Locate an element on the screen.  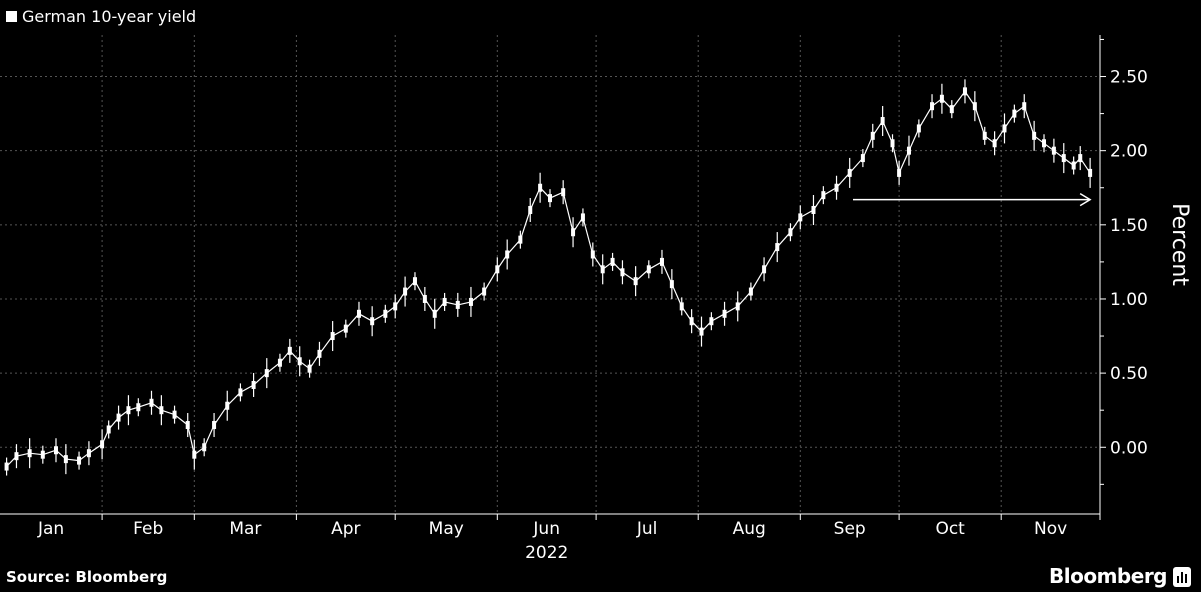
chart-legend: German 10-year yield is located at coordinates (101, 16).